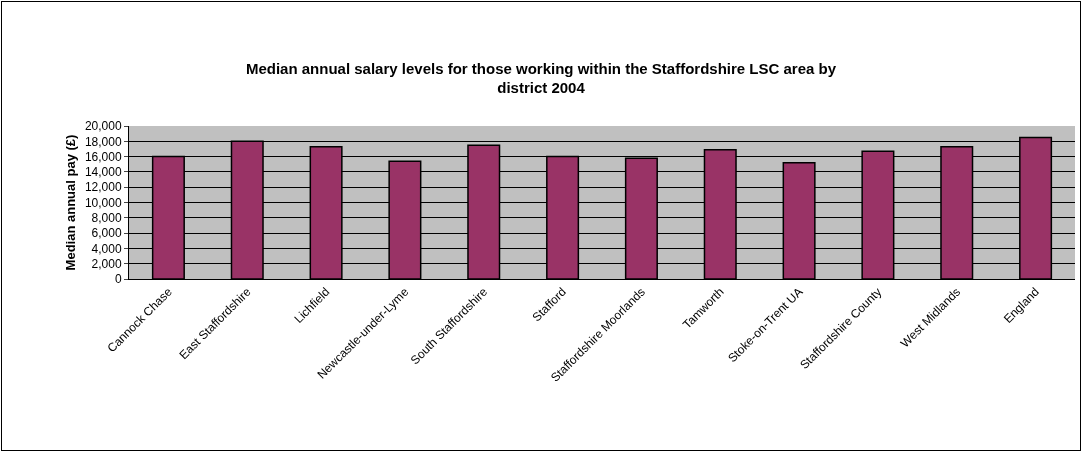 This screenshot has height=452, width=1082. Describe the element at coordinates (70, 202) in the screenshot. I see `y-axis-title: Median annual pay (£)` at that location.